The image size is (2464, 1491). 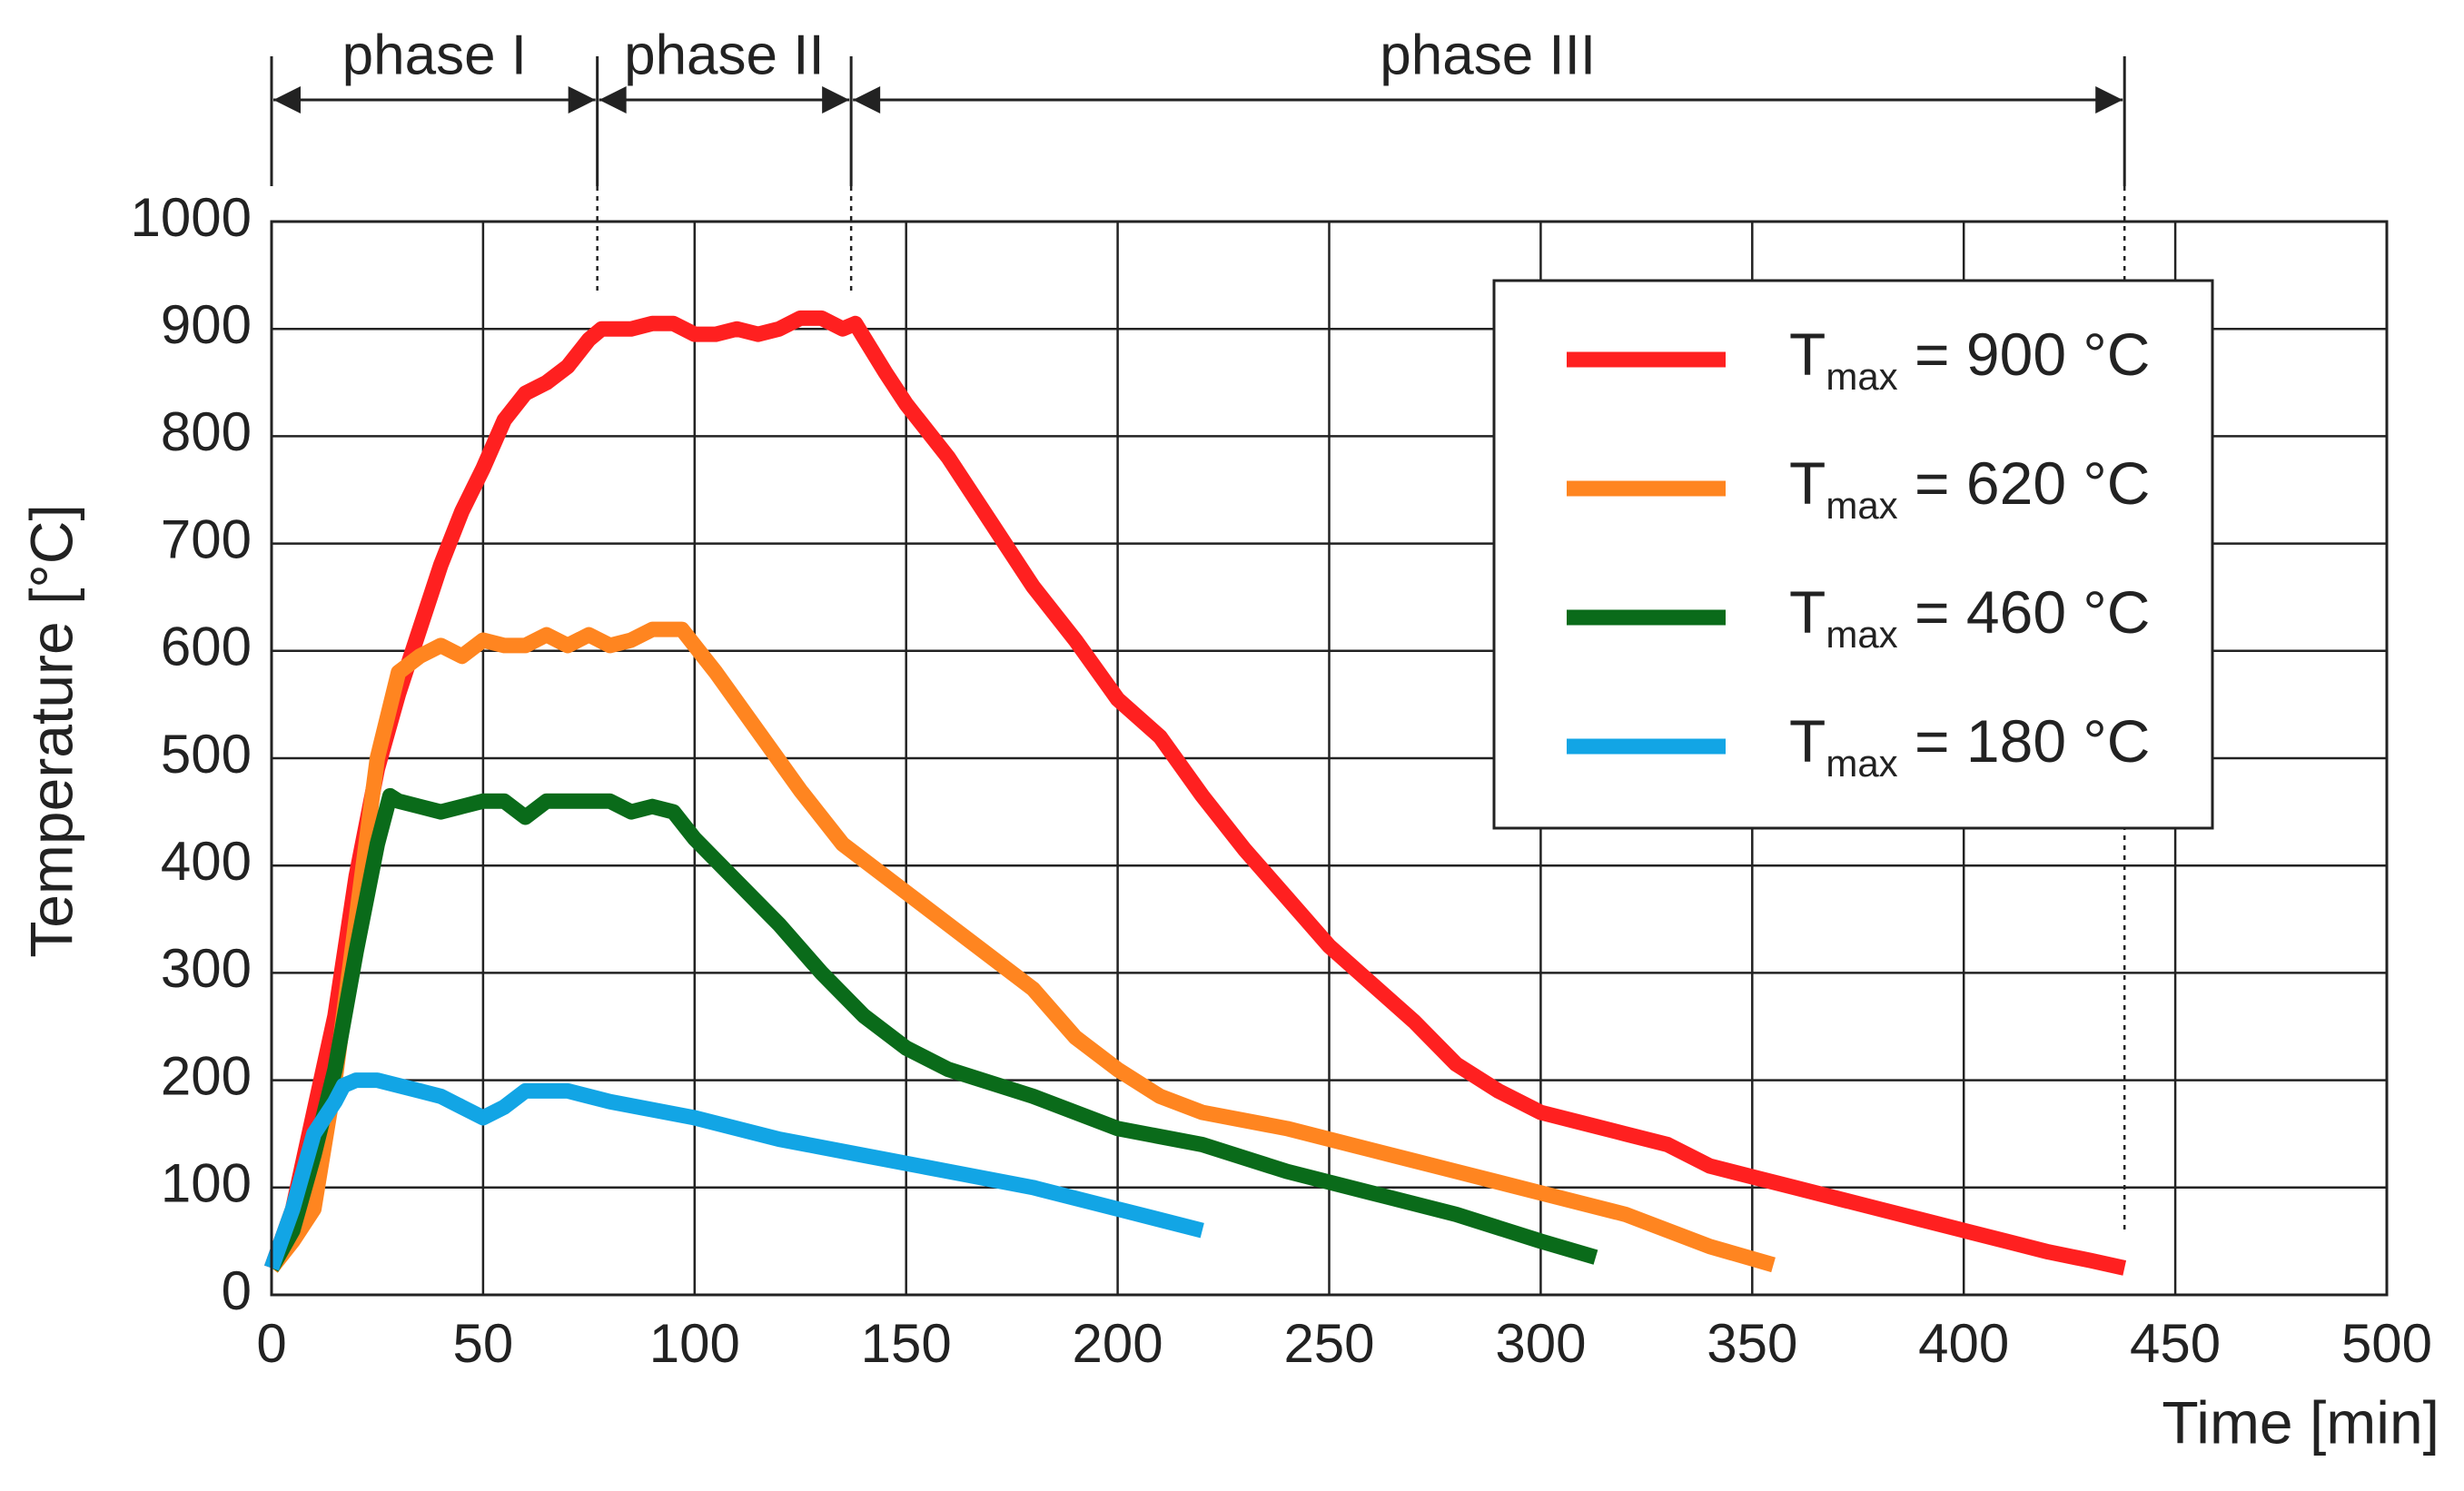 I want to click on y-tick-label: 300, so click(x=206, y=968).